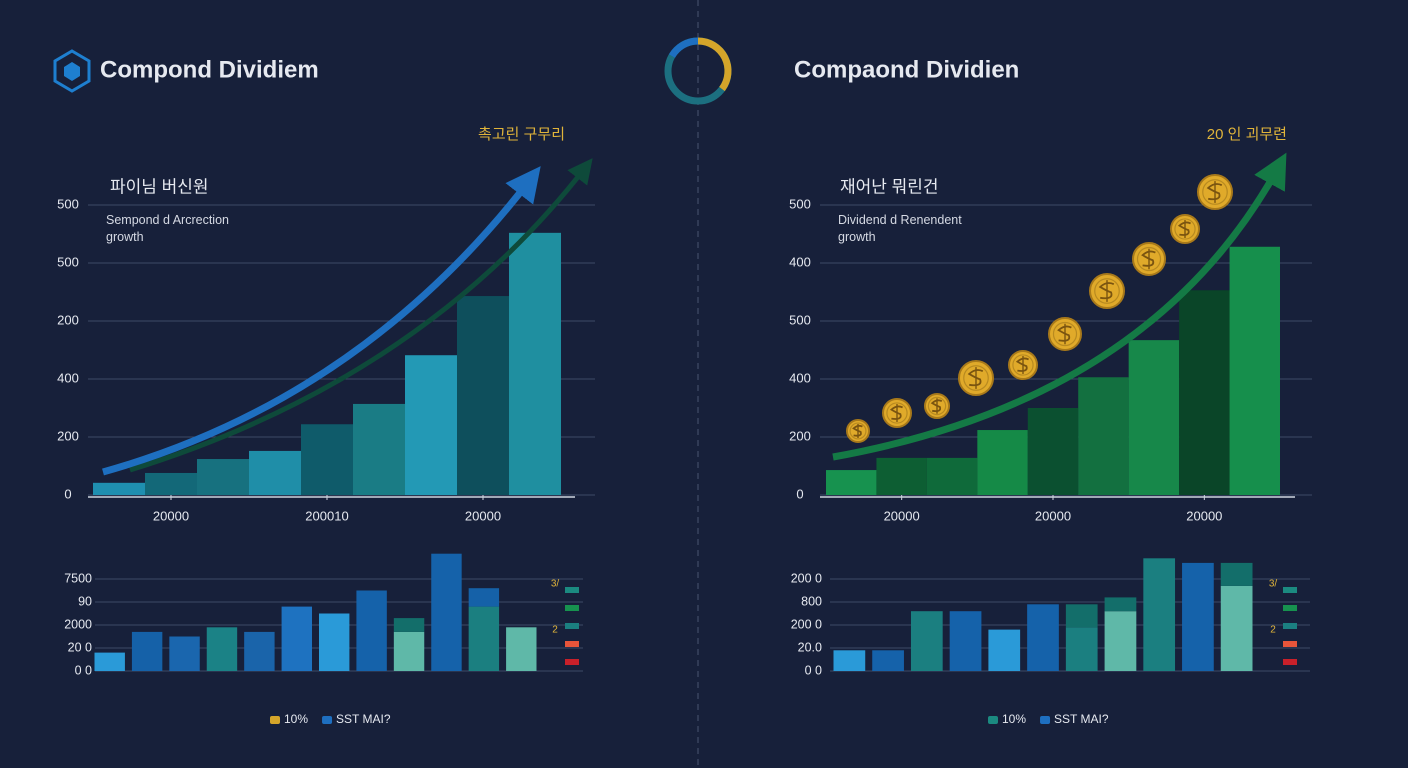  I want to click on chart-title: 파이님 버신원, so click(159, 186).